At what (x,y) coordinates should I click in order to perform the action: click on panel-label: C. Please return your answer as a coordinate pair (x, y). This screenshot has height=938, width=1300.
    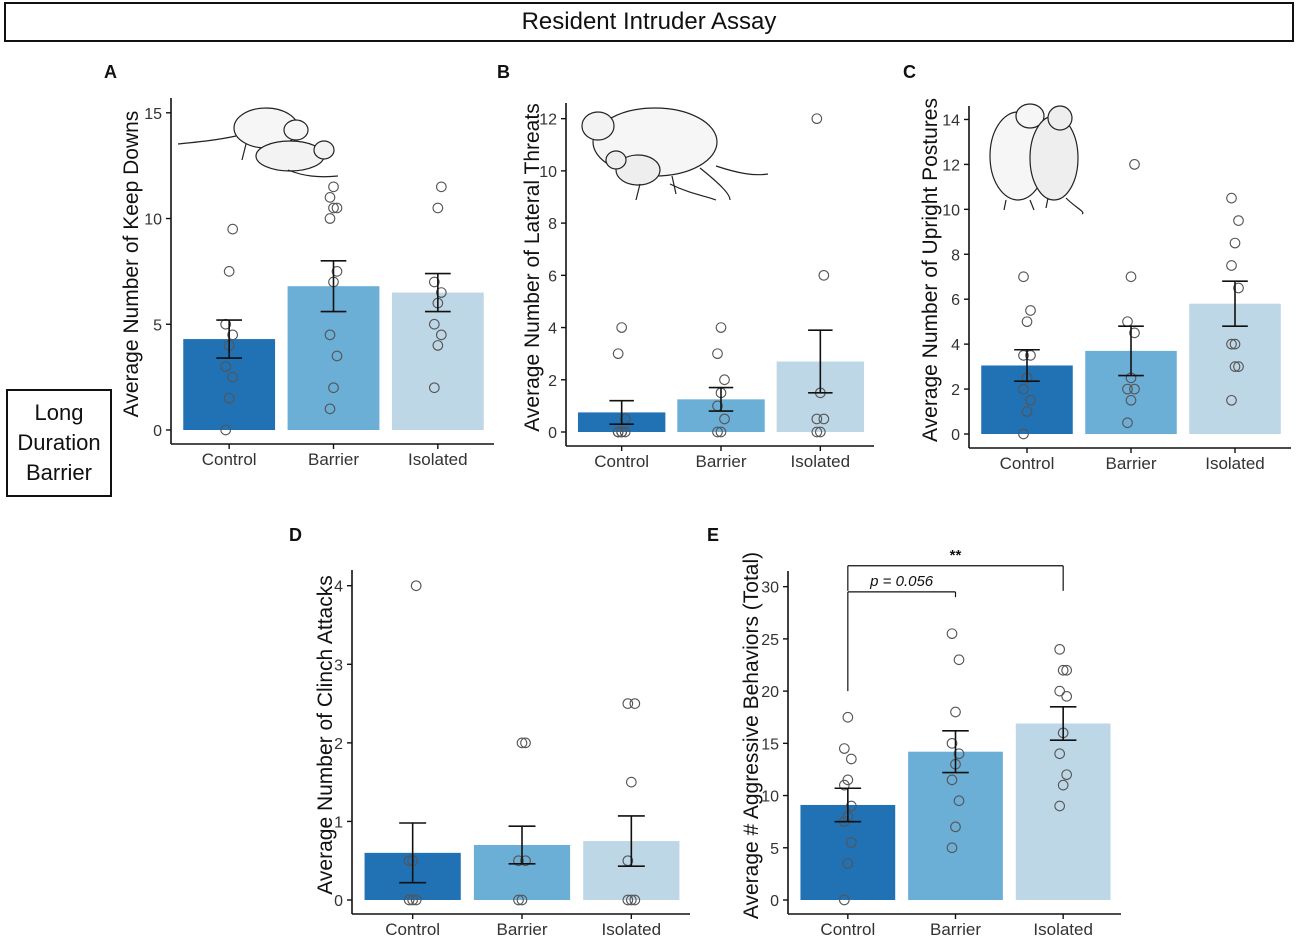
    Looking at the image, I should click on (909, 72).